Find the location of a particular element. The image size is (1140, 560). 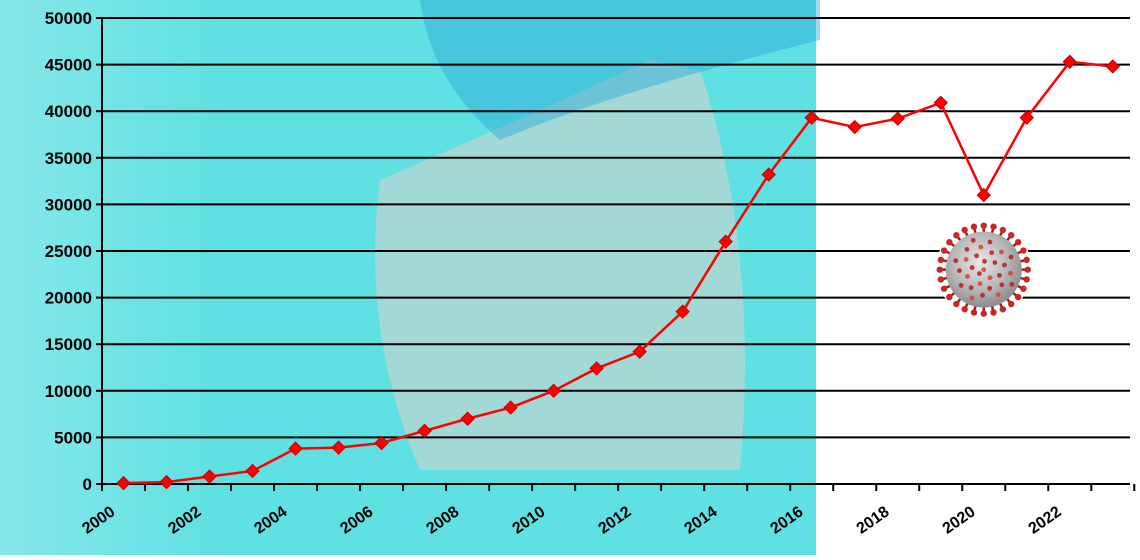

annotation-layer is located at coordinates (983, 269).